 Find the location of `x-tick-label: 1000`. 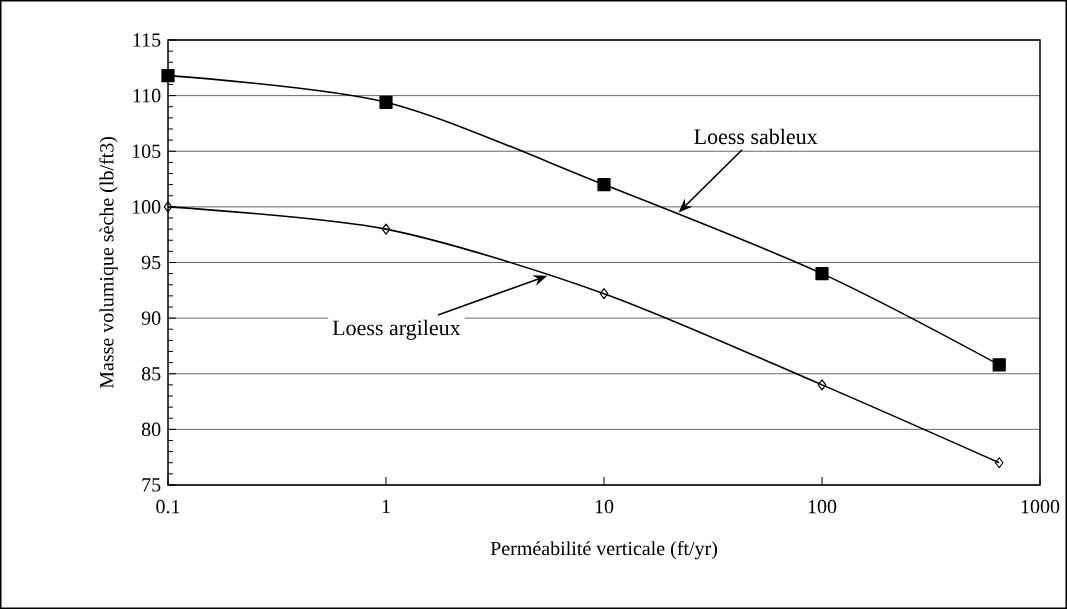

x-tick-label: 1000 is located at coordinates (1040, 506).